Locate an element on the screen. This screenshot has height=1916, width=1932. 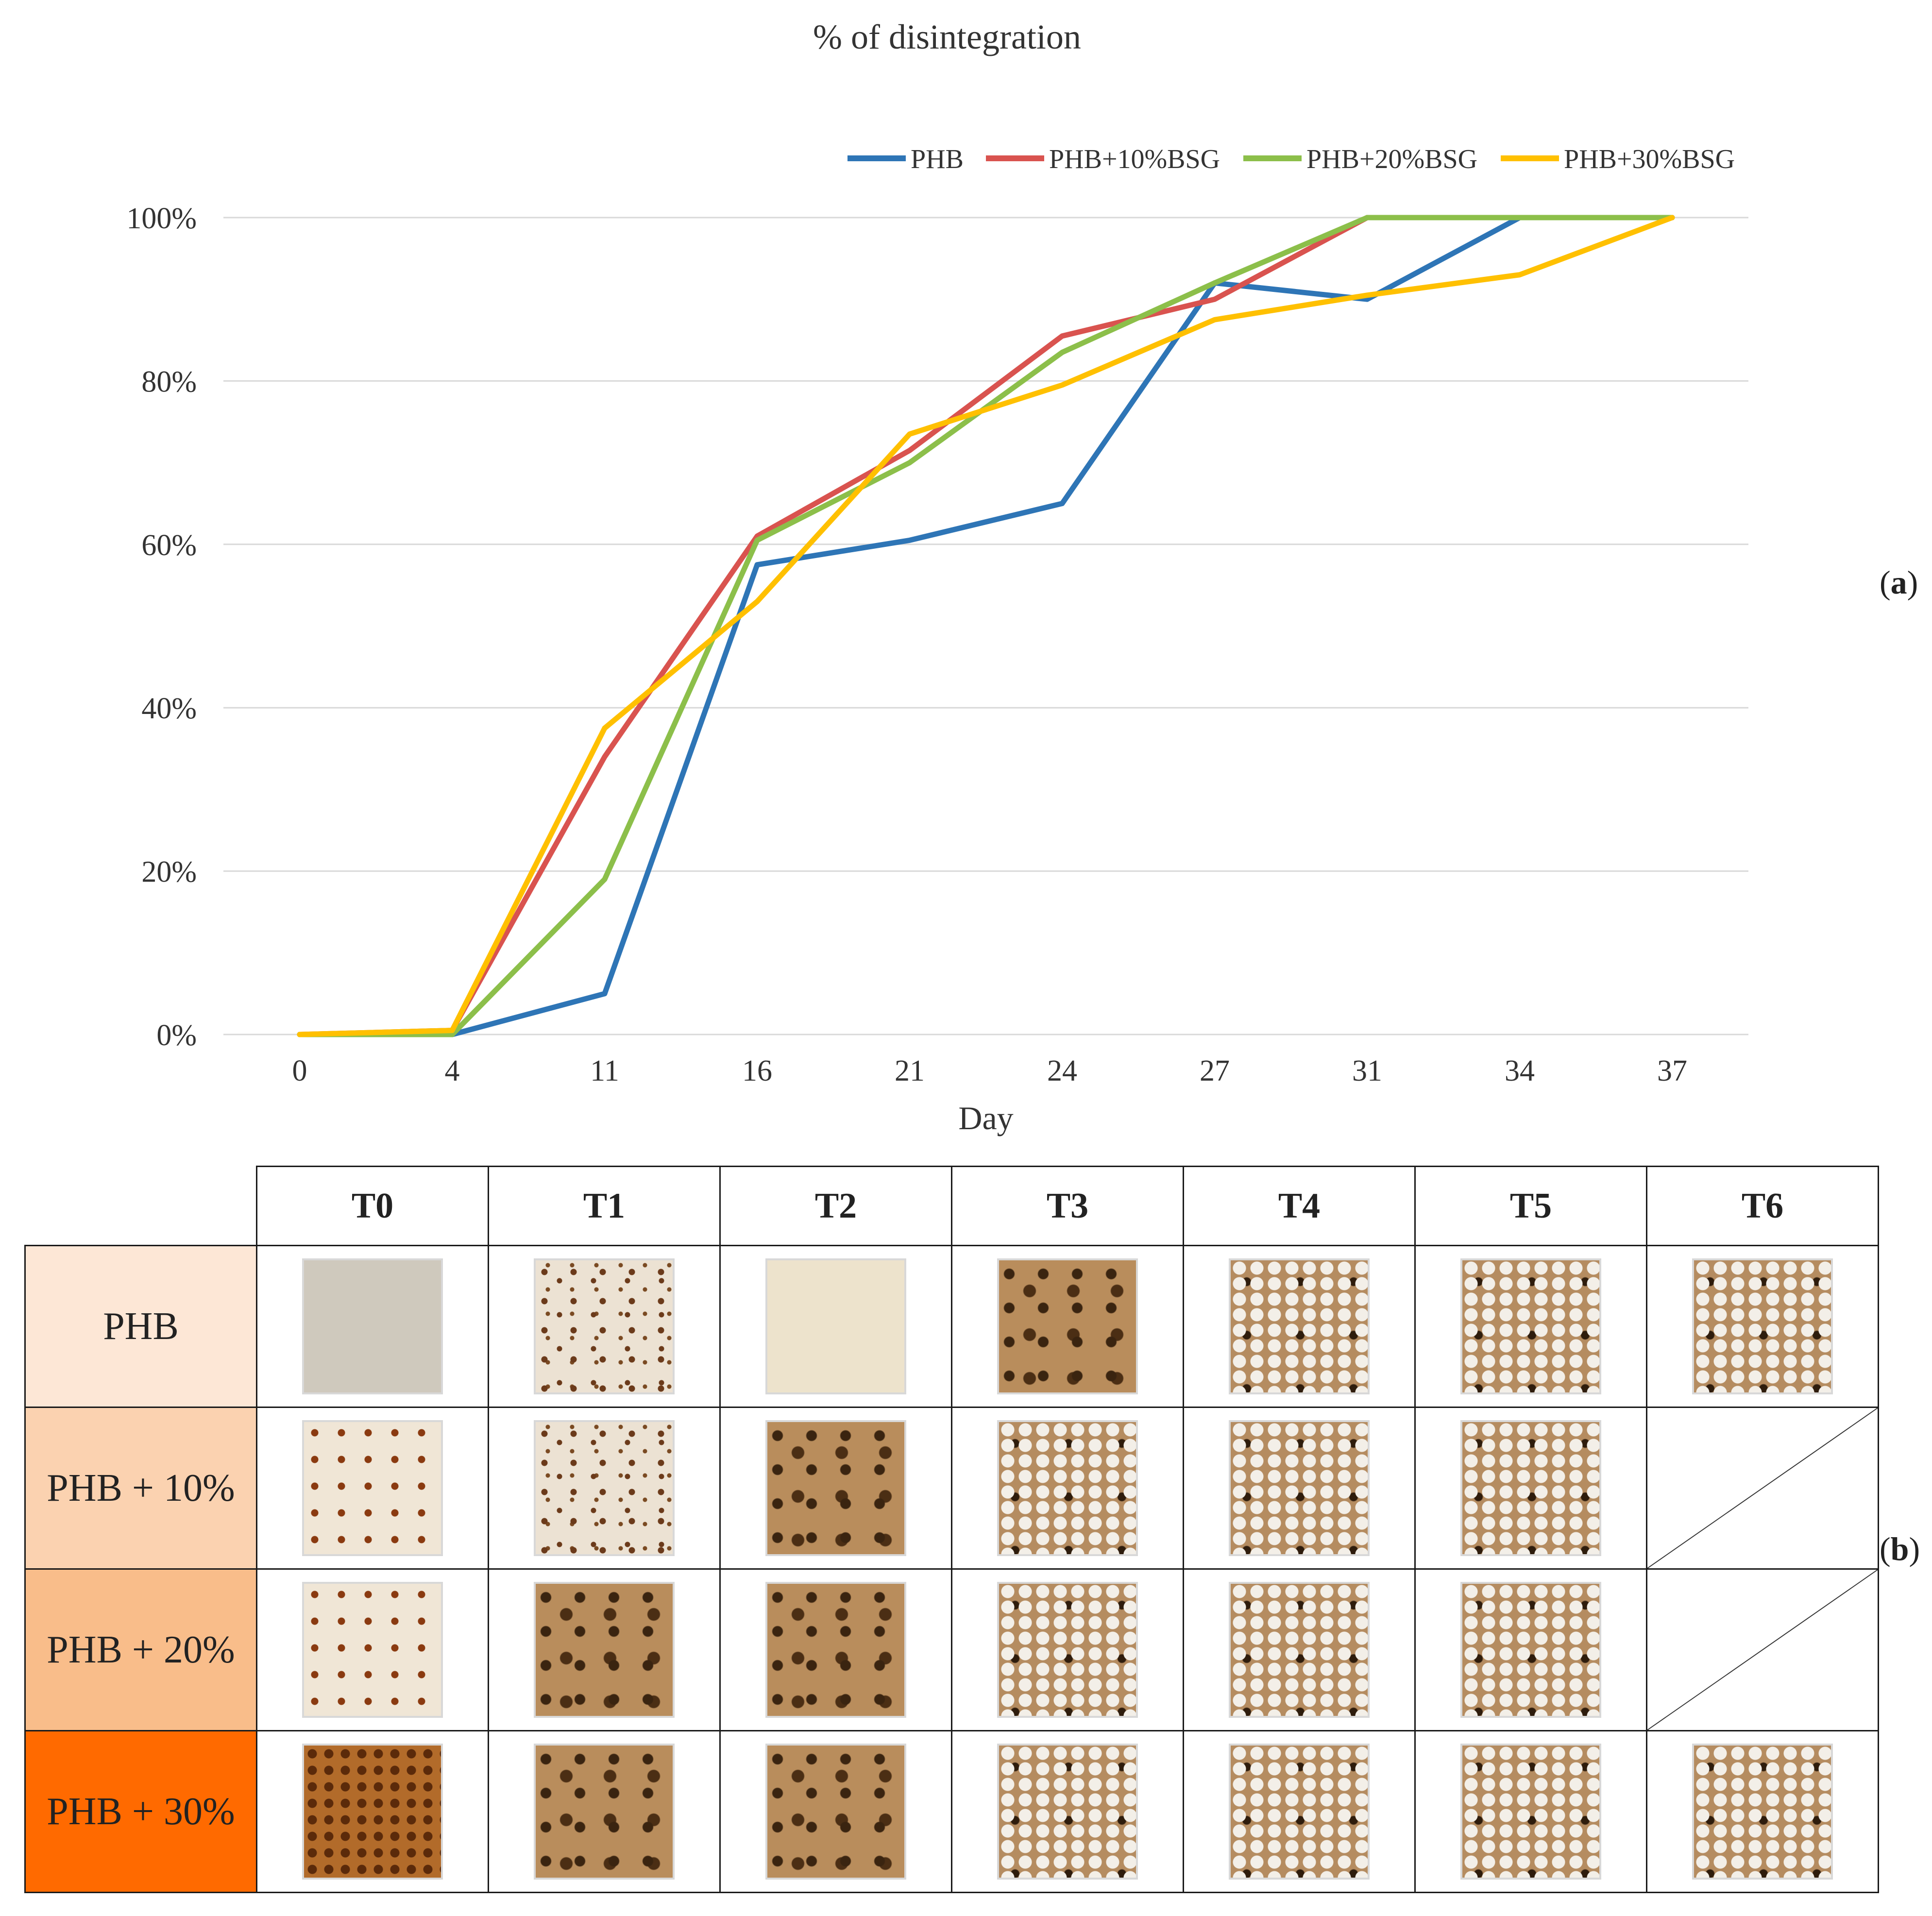
x-tick-label: 4 is located at coordinates (452, 1070).